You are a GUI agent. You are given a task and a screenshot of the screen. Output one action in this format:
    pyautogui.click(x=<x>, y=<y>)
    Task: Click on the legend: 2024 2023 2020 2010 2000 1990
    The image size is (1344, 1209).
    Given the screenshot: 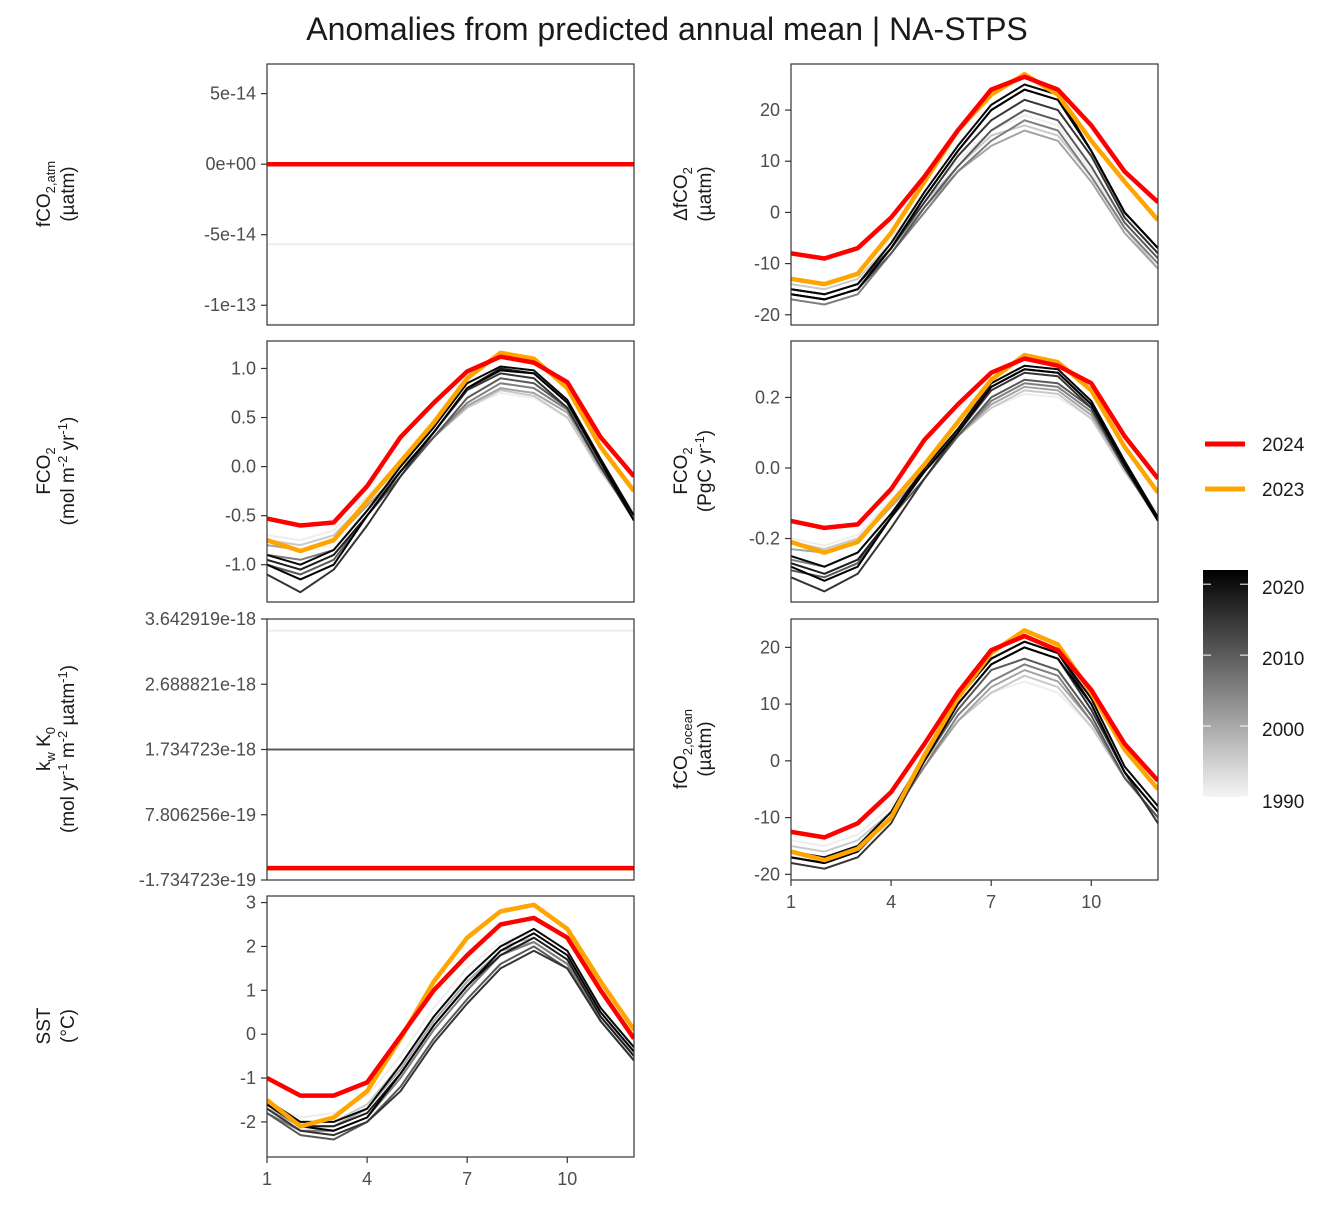 What is the action you would take?
    pyautogui.click(x=1254, y=624)
    